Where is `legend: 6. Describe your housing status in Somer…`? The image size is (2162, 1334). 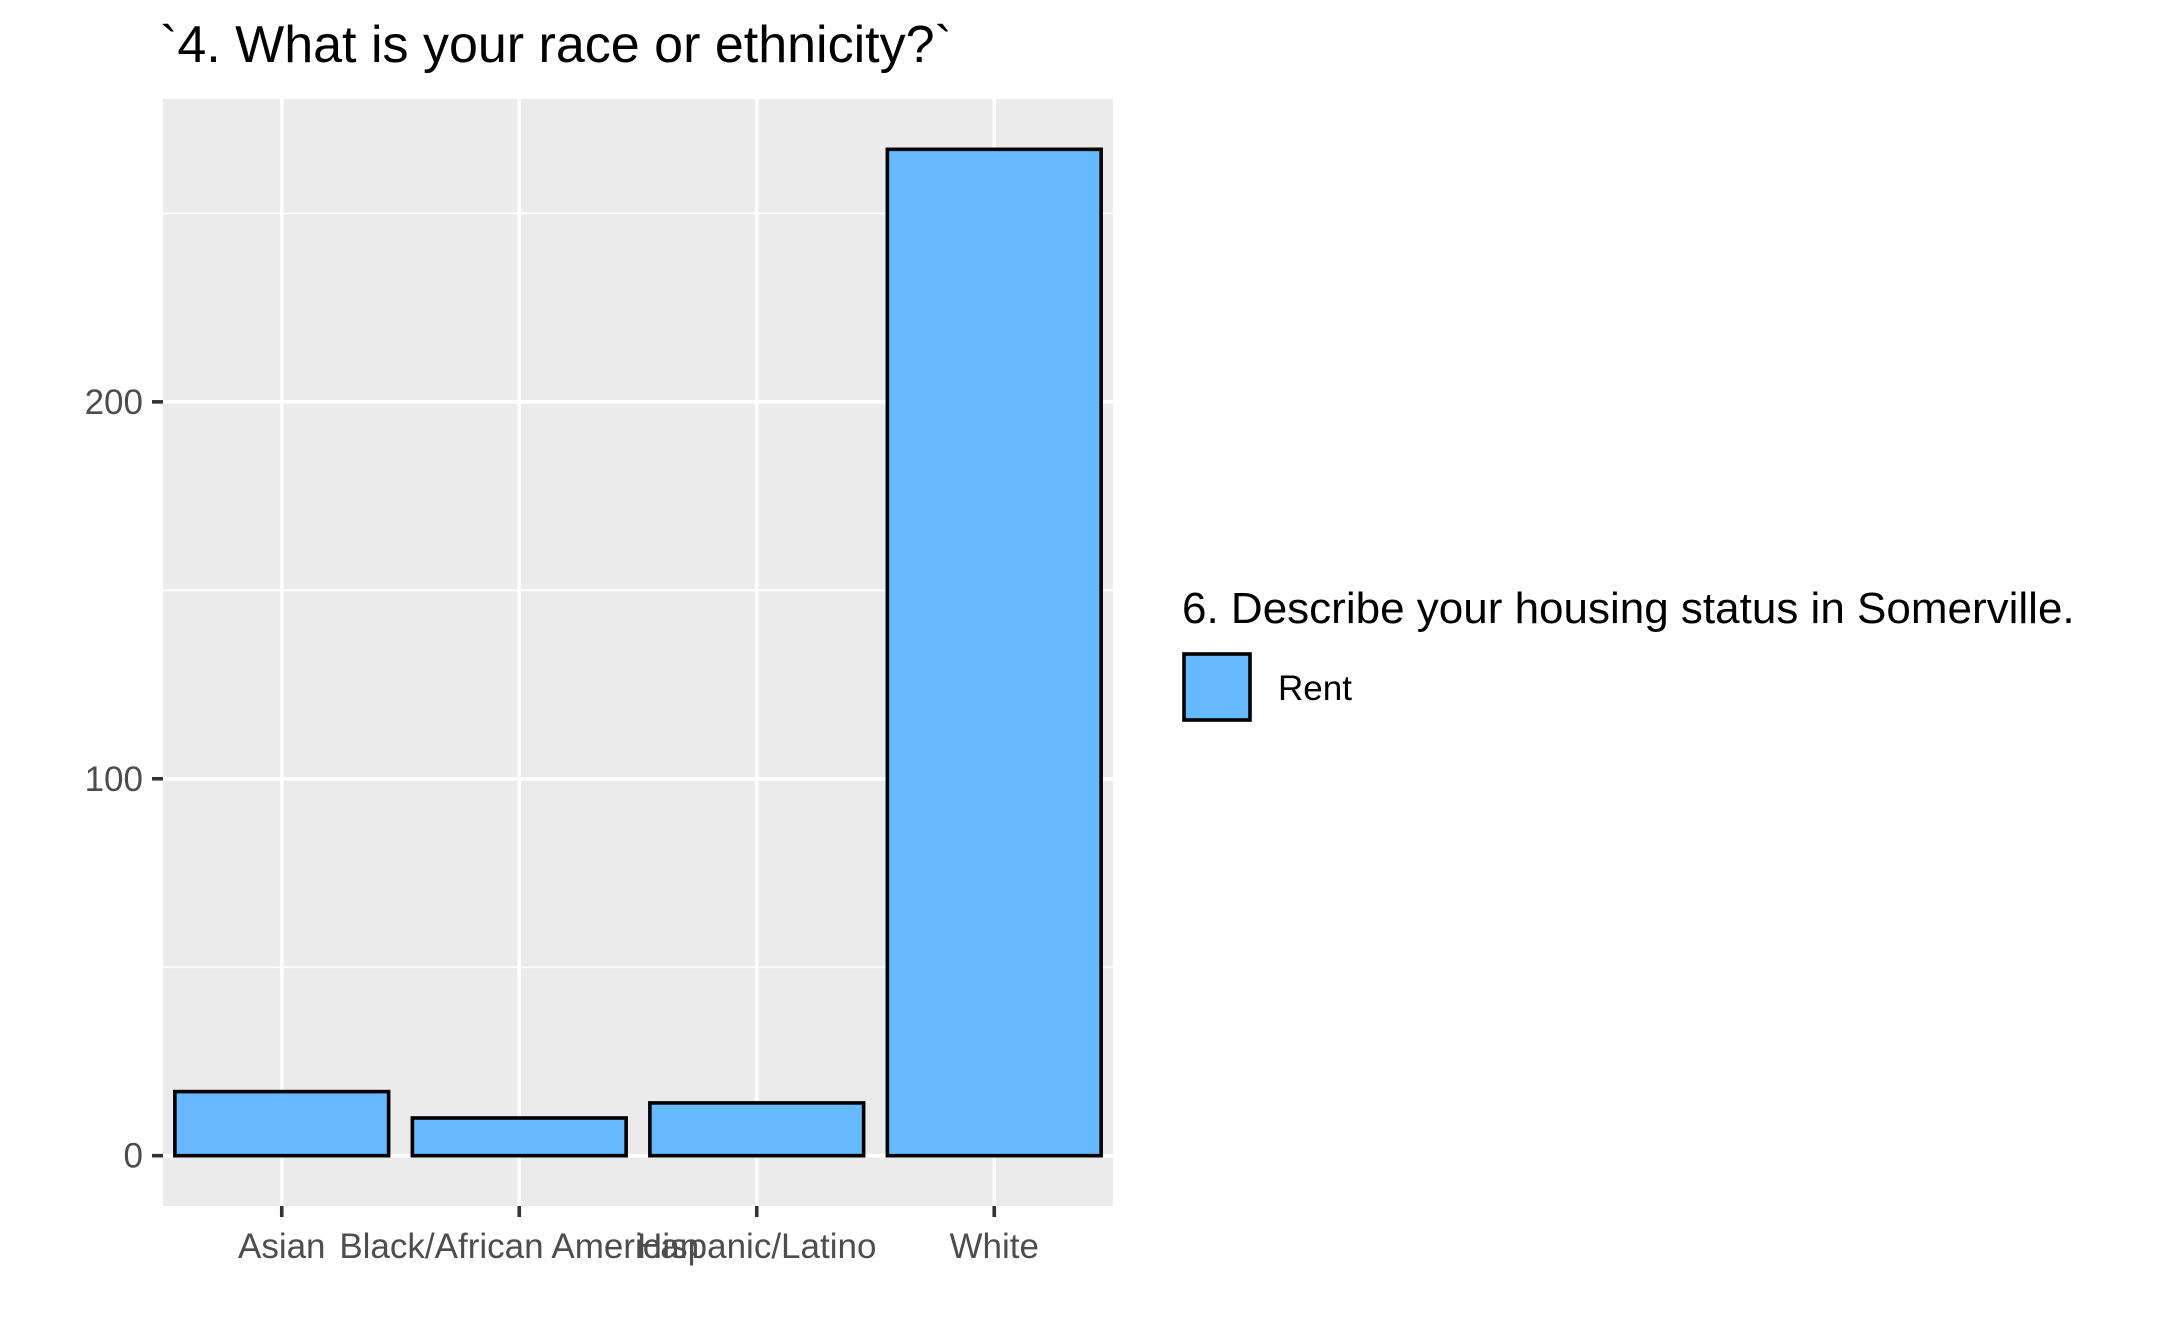 legend: 6. Describe your housing status in Somer… is located at coordinates (1628, 653).